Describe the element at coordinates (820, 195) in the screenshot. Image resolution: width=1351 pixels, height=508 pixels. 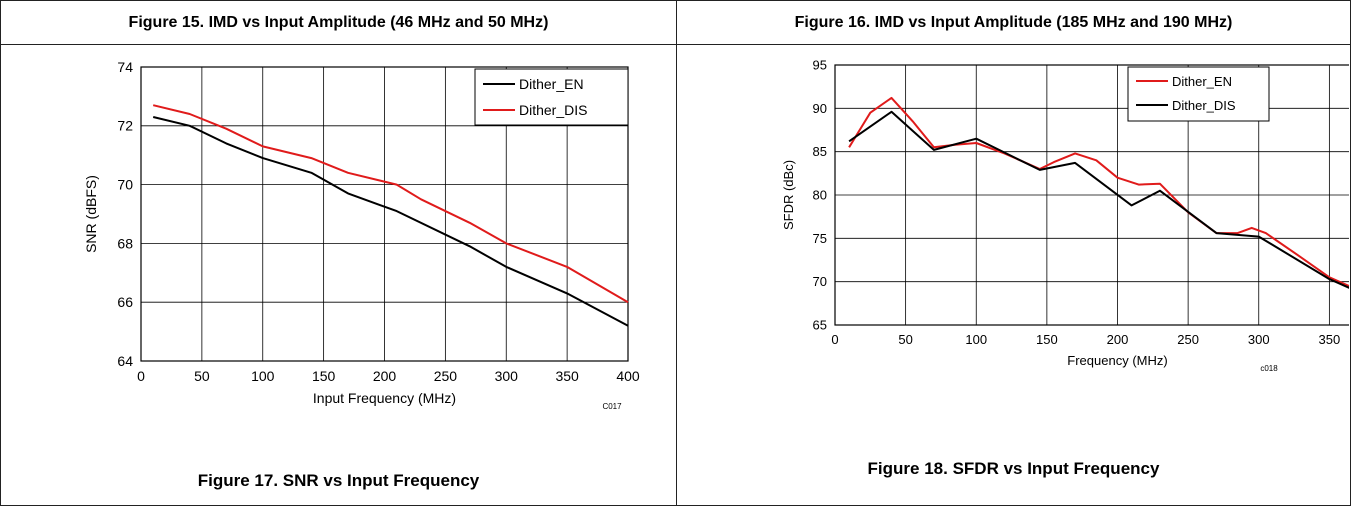
I see `y-tick-label: 80` at that location.